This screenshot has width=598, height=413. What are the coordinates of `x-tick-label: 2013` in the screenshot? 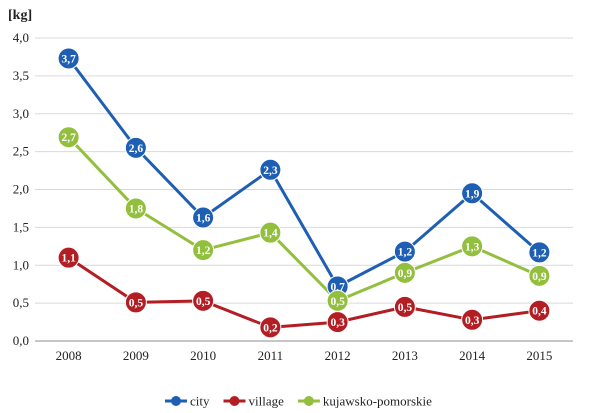 It's located at (405, 355).